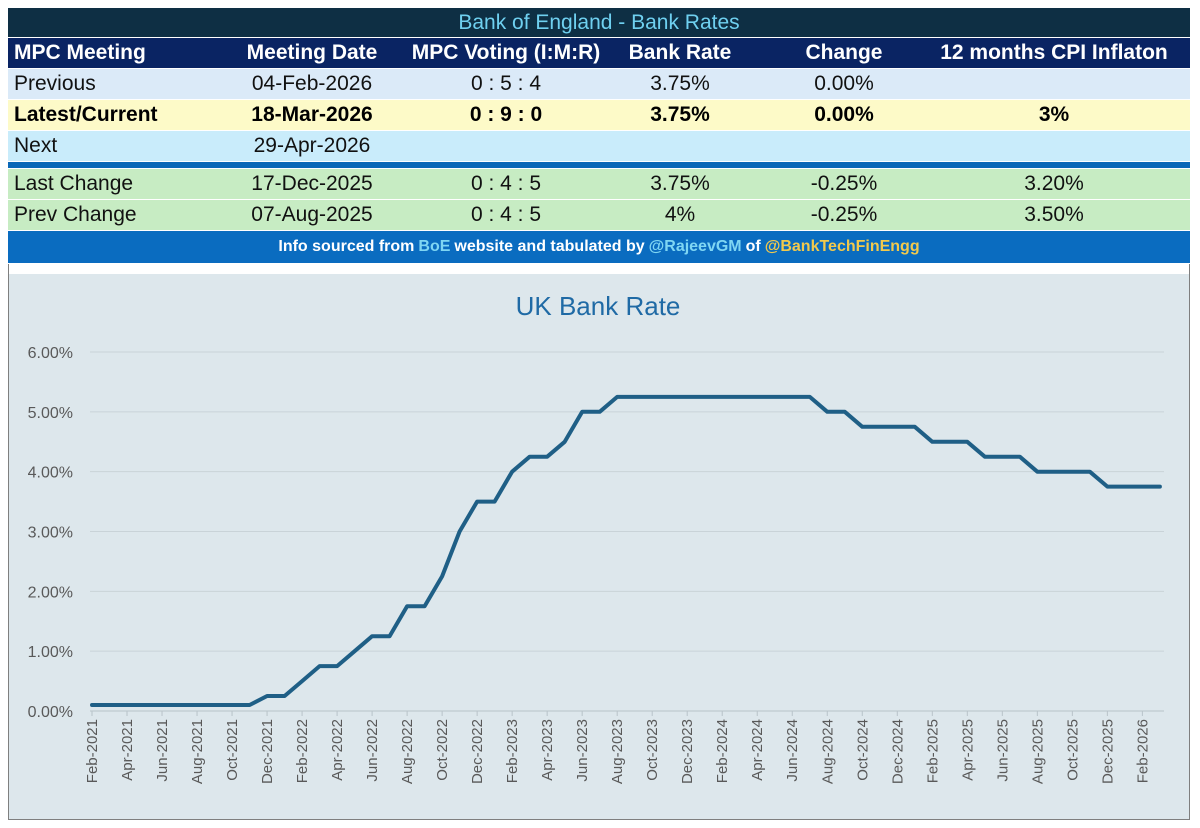 The height and width of the screenshot is (828, 1200). Describe the element at coordinates (652, 750) in the screenshot. I see `x-tick-label: Oct-2023` at that location.